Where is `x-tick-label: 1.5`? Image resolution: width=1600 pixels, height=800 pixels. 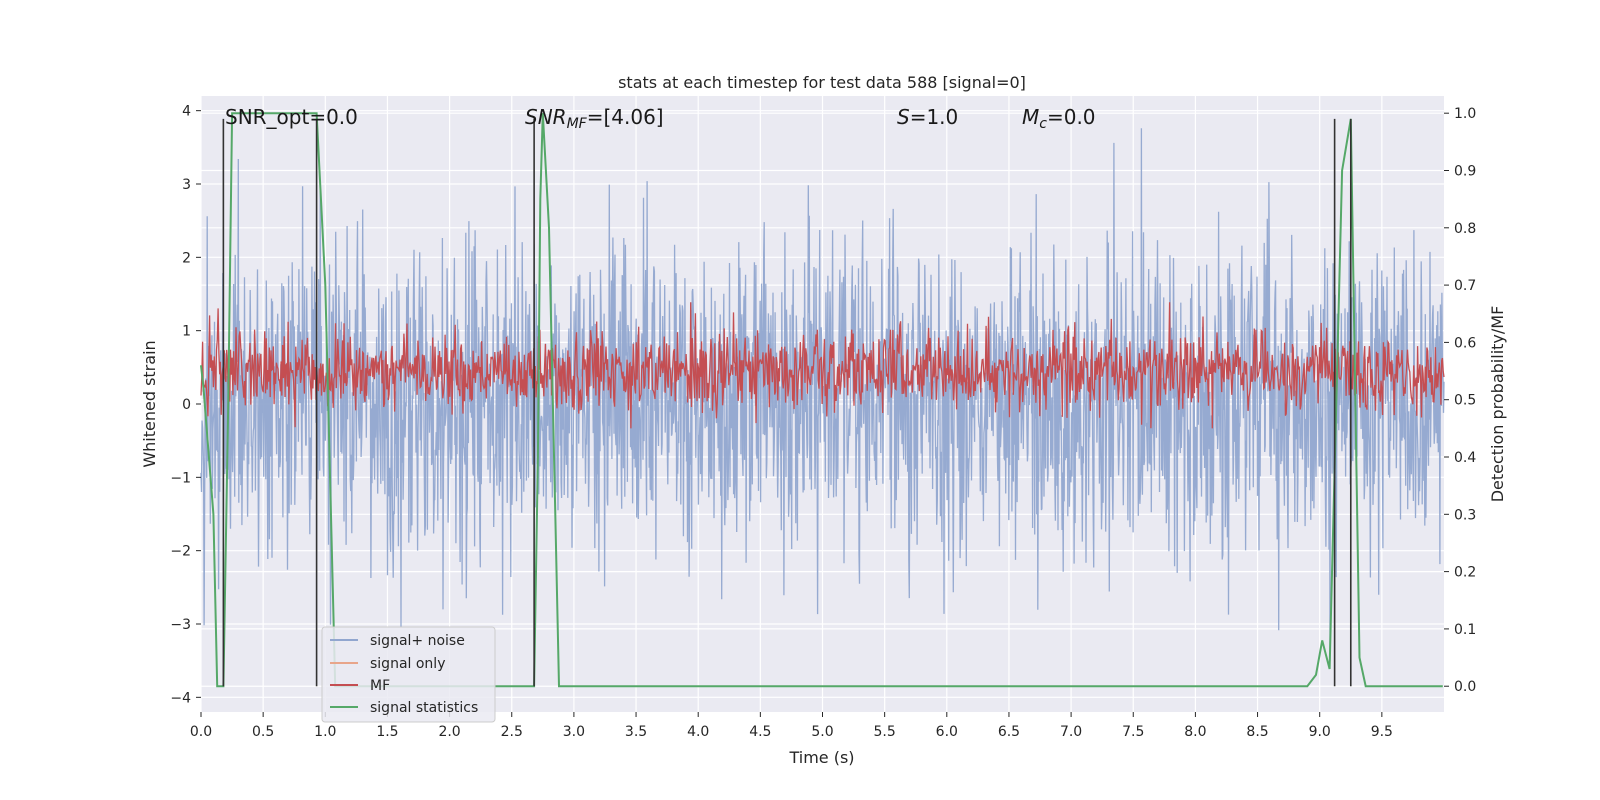 x-tick-label: 1.5 is located at coordinates (387, 732).